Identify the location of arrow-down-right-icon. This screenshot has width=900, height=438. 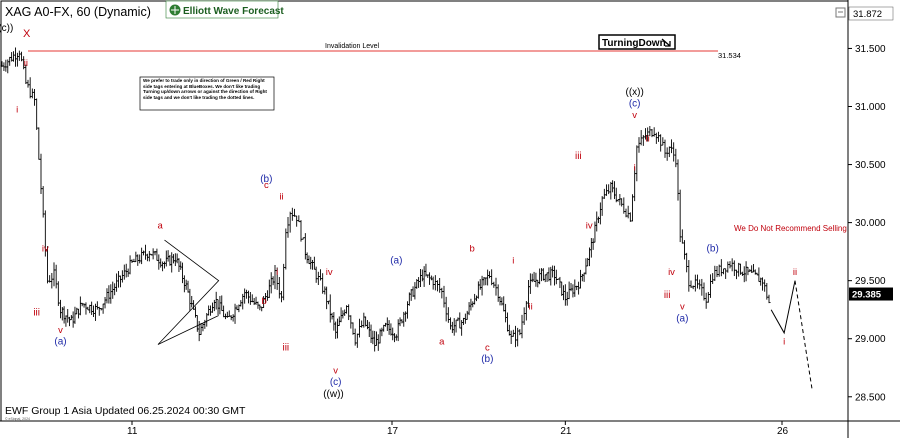
(666, 42).